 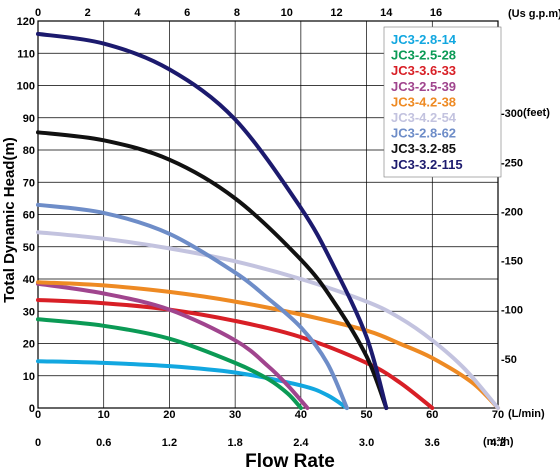 I want to click on legend-entry: JC3-2.8-14, so click(x=424, y=39).